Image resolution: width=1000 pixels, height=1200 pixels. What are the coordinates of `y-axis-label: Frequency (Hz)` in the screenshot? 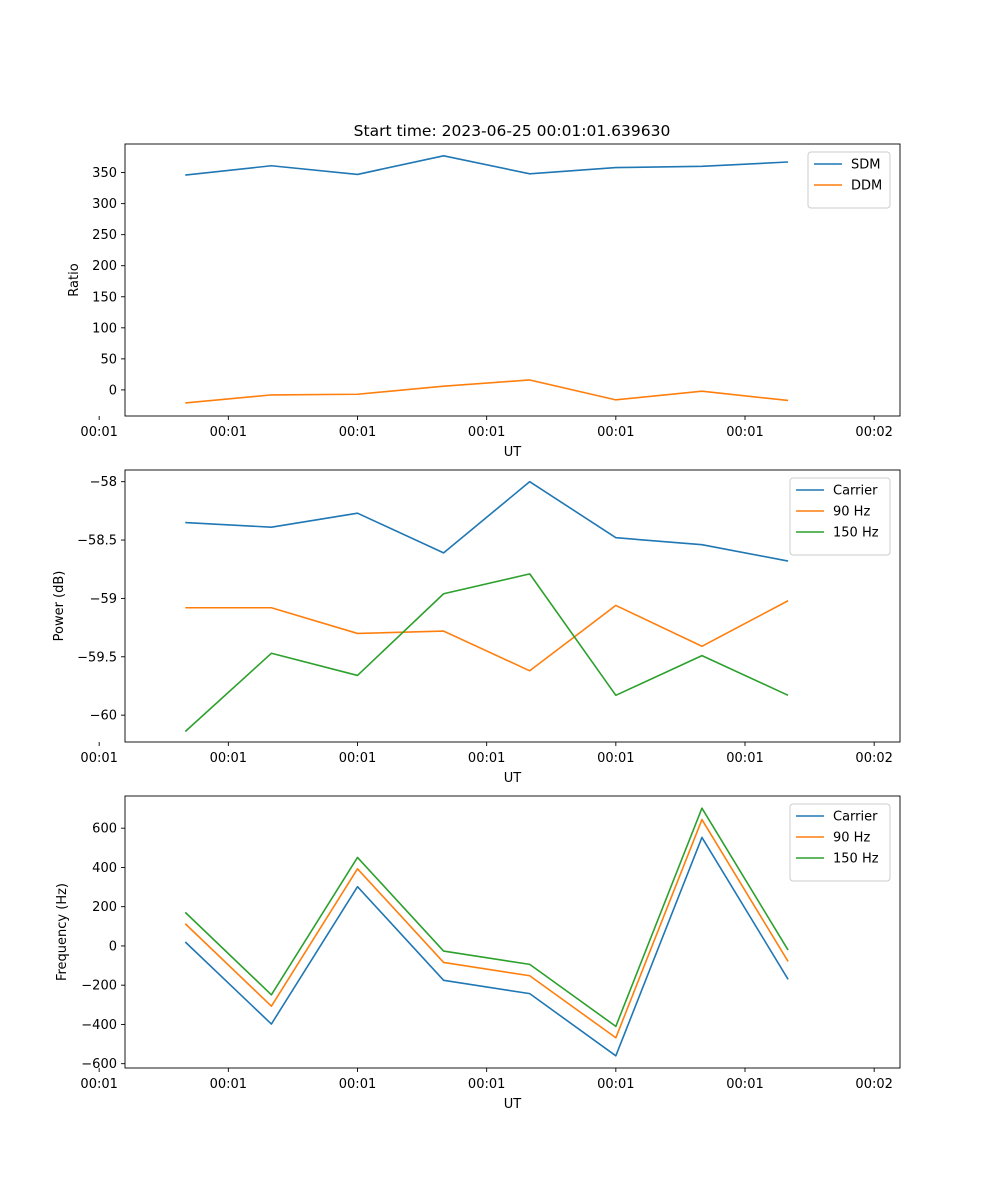 It's located at (62, 932).